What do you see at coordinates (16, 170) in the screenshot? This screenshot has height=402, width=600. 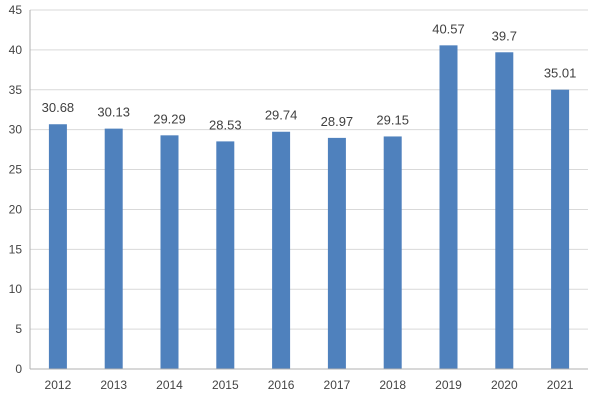 I see `y-tick-label: 25` at bounding box center [16, 170].